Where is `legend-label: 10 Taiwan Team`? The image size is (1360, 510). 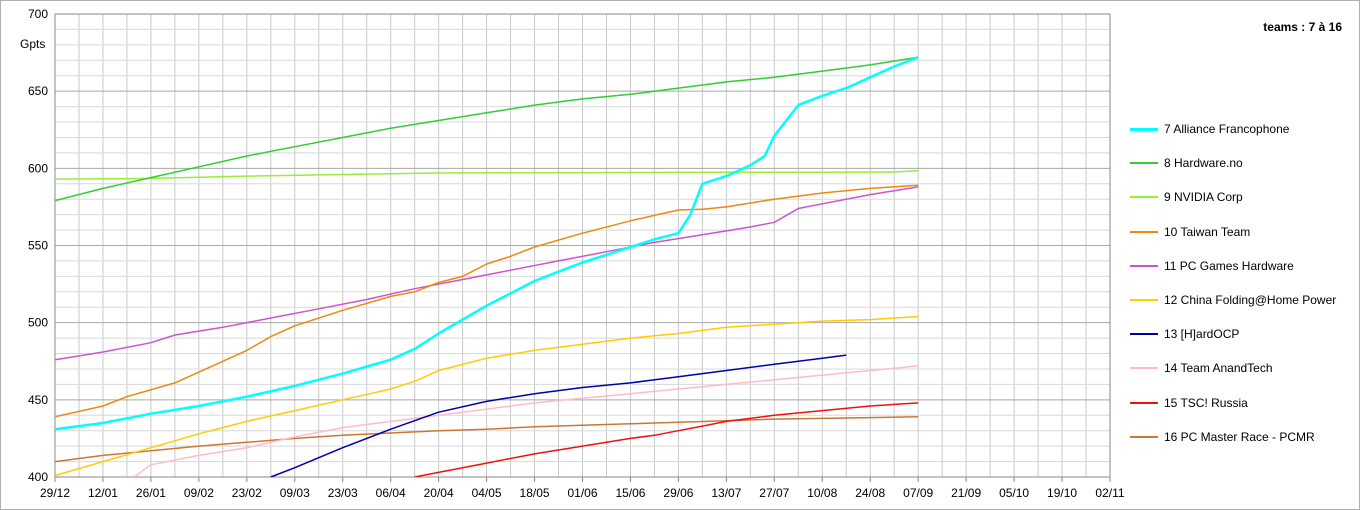 legend-label: 10 Taiwan Team is located at coordinates (1207, 231).